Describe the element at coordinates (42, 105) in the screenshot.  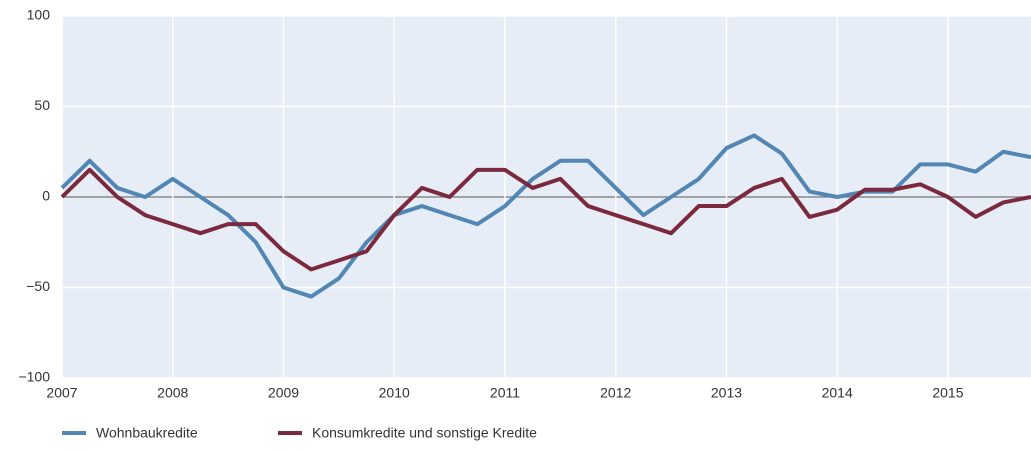
I see `y-tick-label: 50` at that location.